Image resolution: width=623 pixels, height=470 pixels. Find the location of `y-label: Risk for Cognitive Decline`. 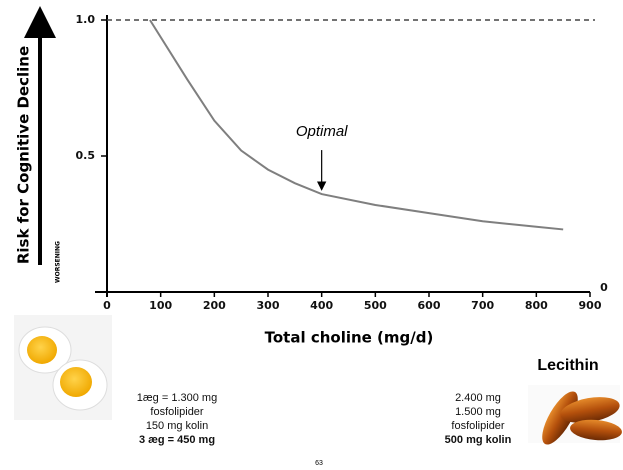

y-label: Risk for Cognitive Decline is located at coordinates (24, 155).